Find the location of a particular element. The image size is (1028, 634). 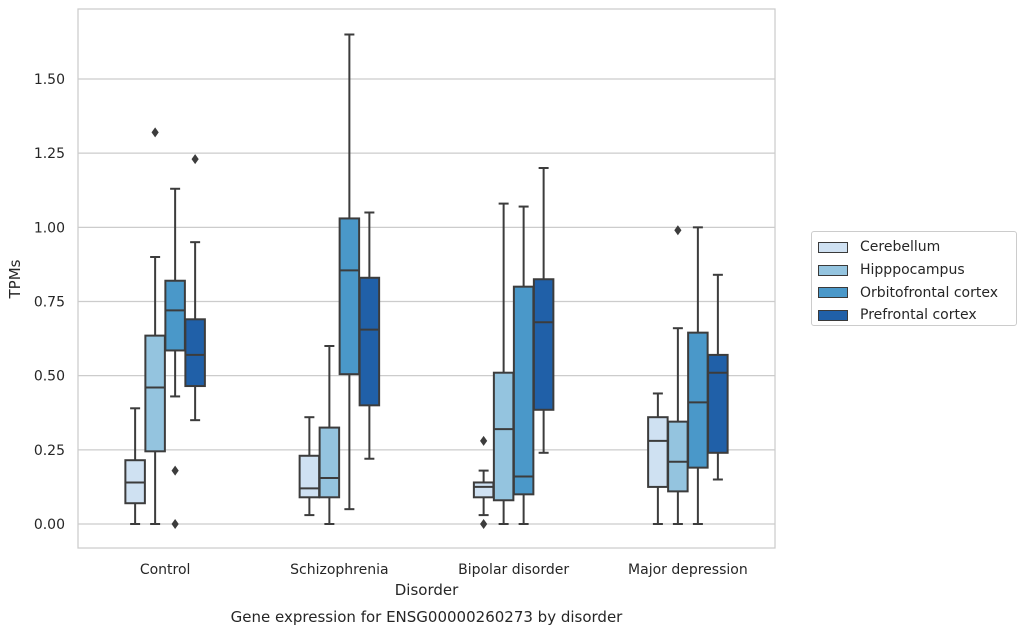

legend-item: Hipppocampus is located at coordinates (917, 270).